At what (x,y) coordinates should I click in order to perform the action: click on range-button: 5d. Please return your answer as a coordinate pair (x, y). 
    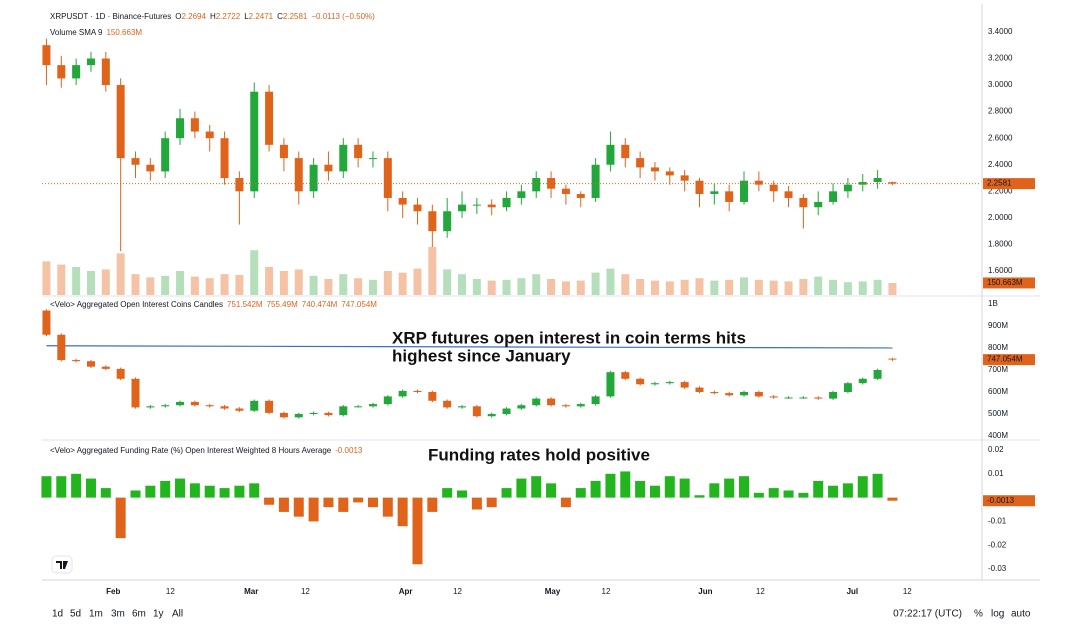
    Looking at the image, I should click on (75, 614).